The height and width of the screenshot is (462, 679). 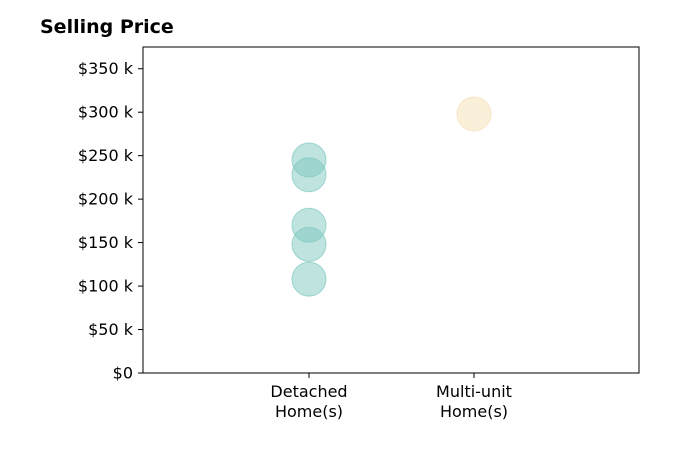 I want to click on y-tick-label: $100 k, so click(x=106, y=286).